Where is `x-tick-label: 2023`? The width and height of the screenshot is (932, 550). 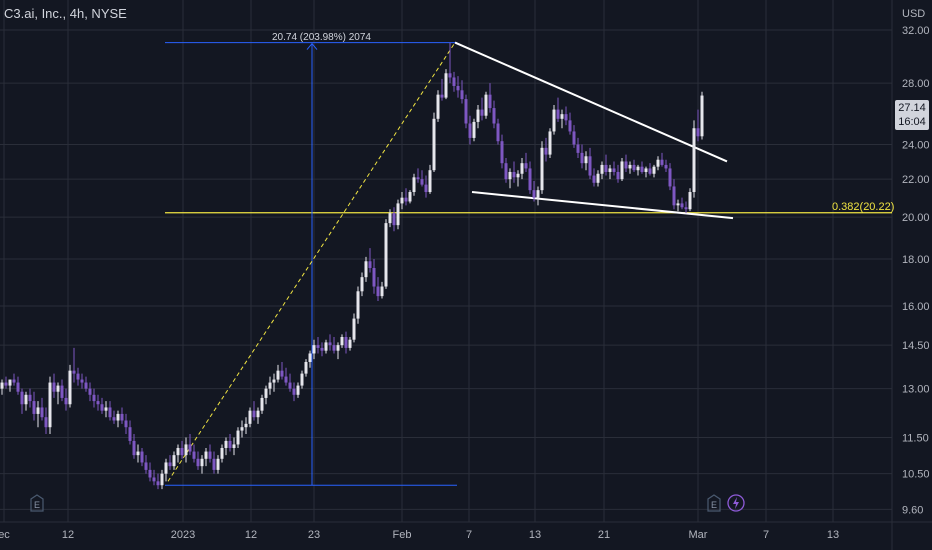
x-tick-label: 2023 is located at coordinates (183, 535).